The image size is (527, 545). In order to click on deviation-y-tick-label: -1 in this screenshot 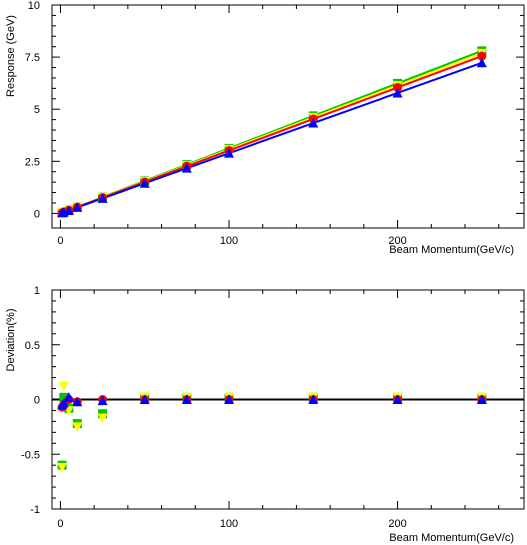, I will do `click(35, 510)`.